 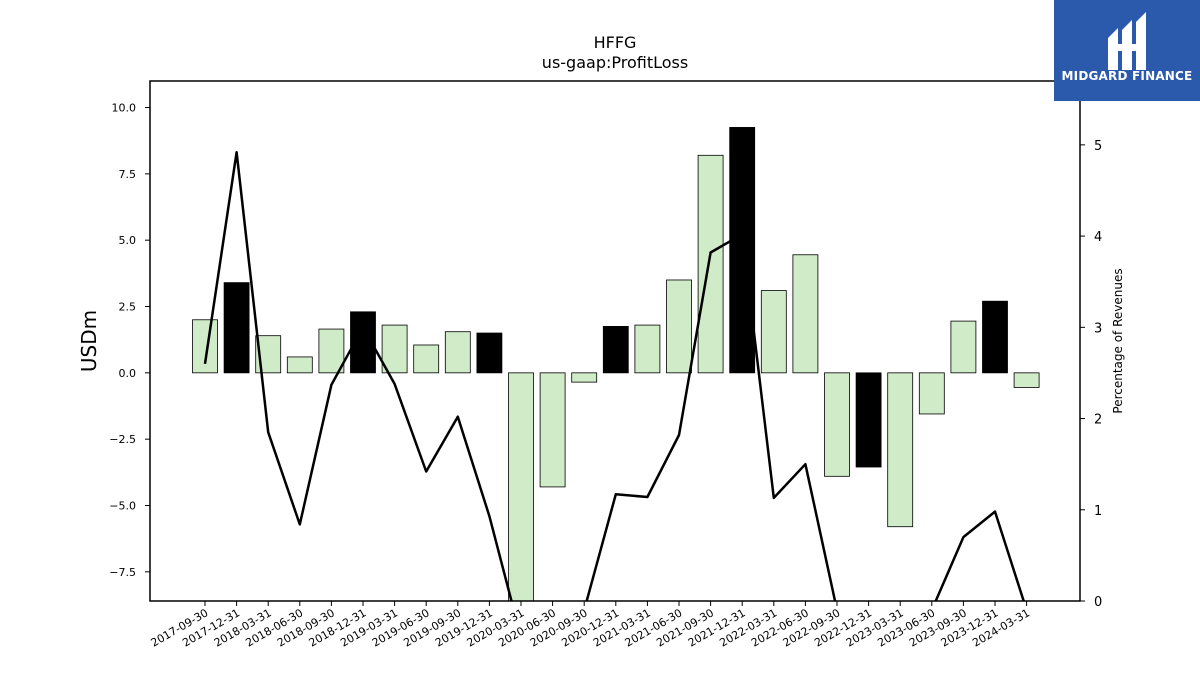 What do you see at coordinates (1098, 237) in the screenshot?
I see `y-right-tick-label: 4` at bounding box center [1098, 237].